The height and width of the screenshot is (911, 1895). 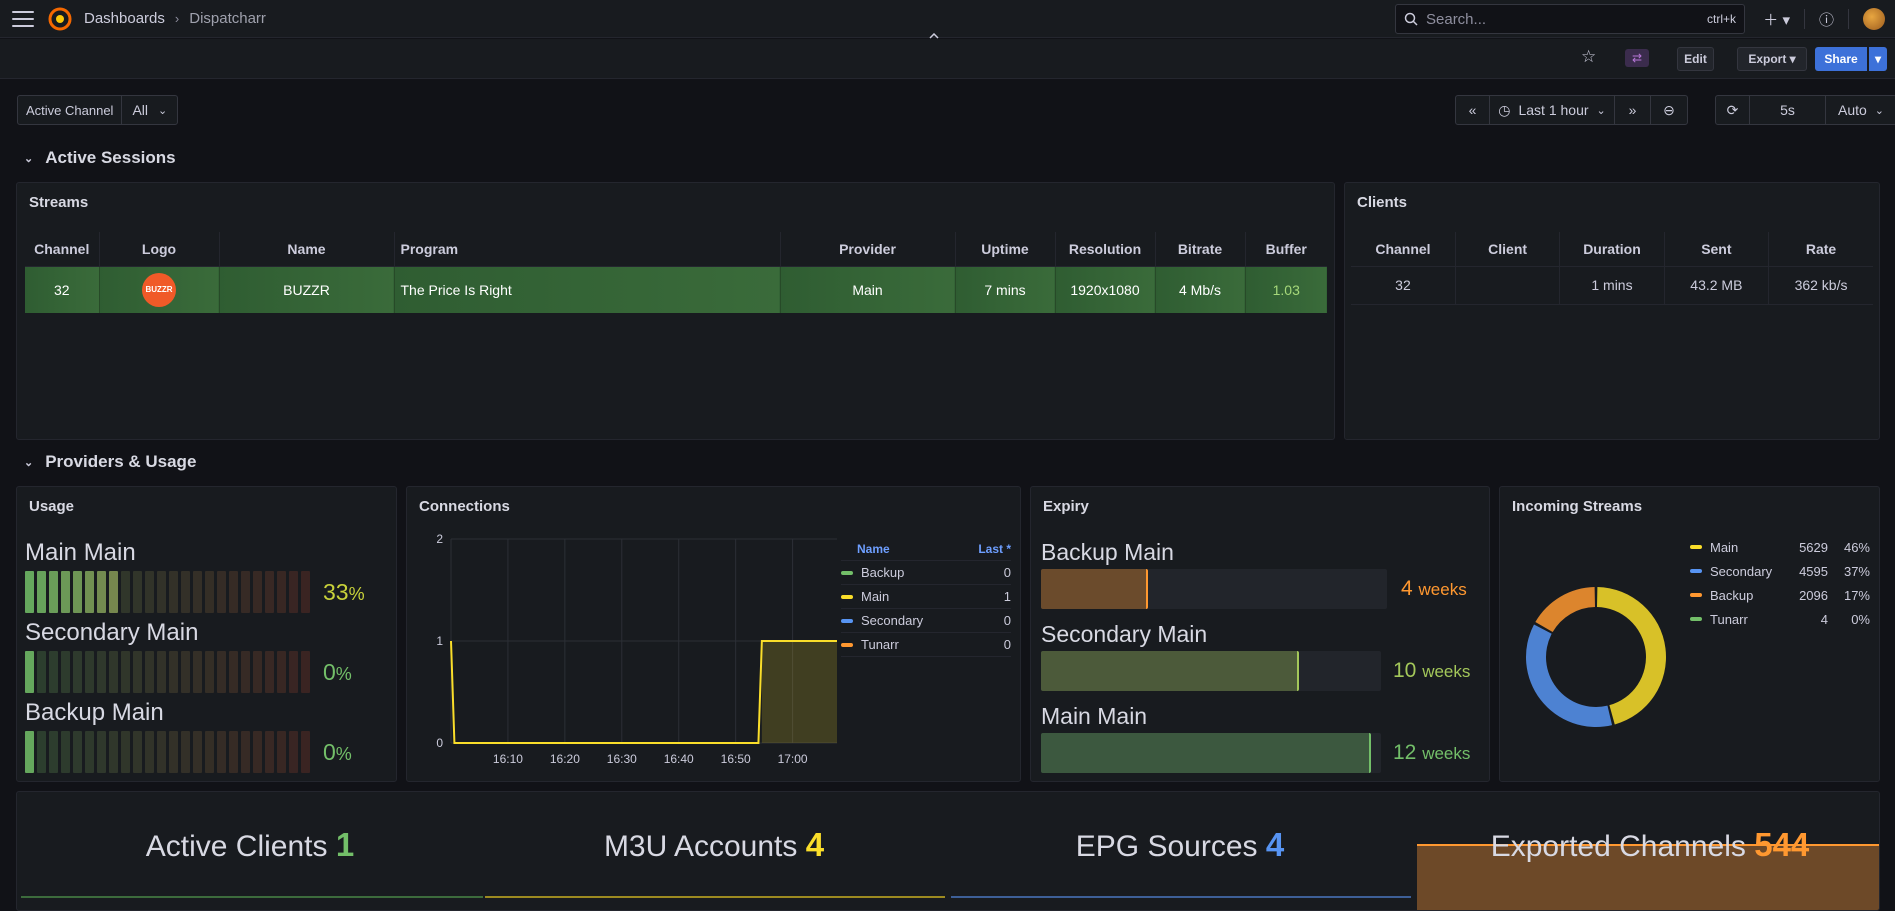 I want to click on time-forward-icon: », so click(x=1633, y=110).